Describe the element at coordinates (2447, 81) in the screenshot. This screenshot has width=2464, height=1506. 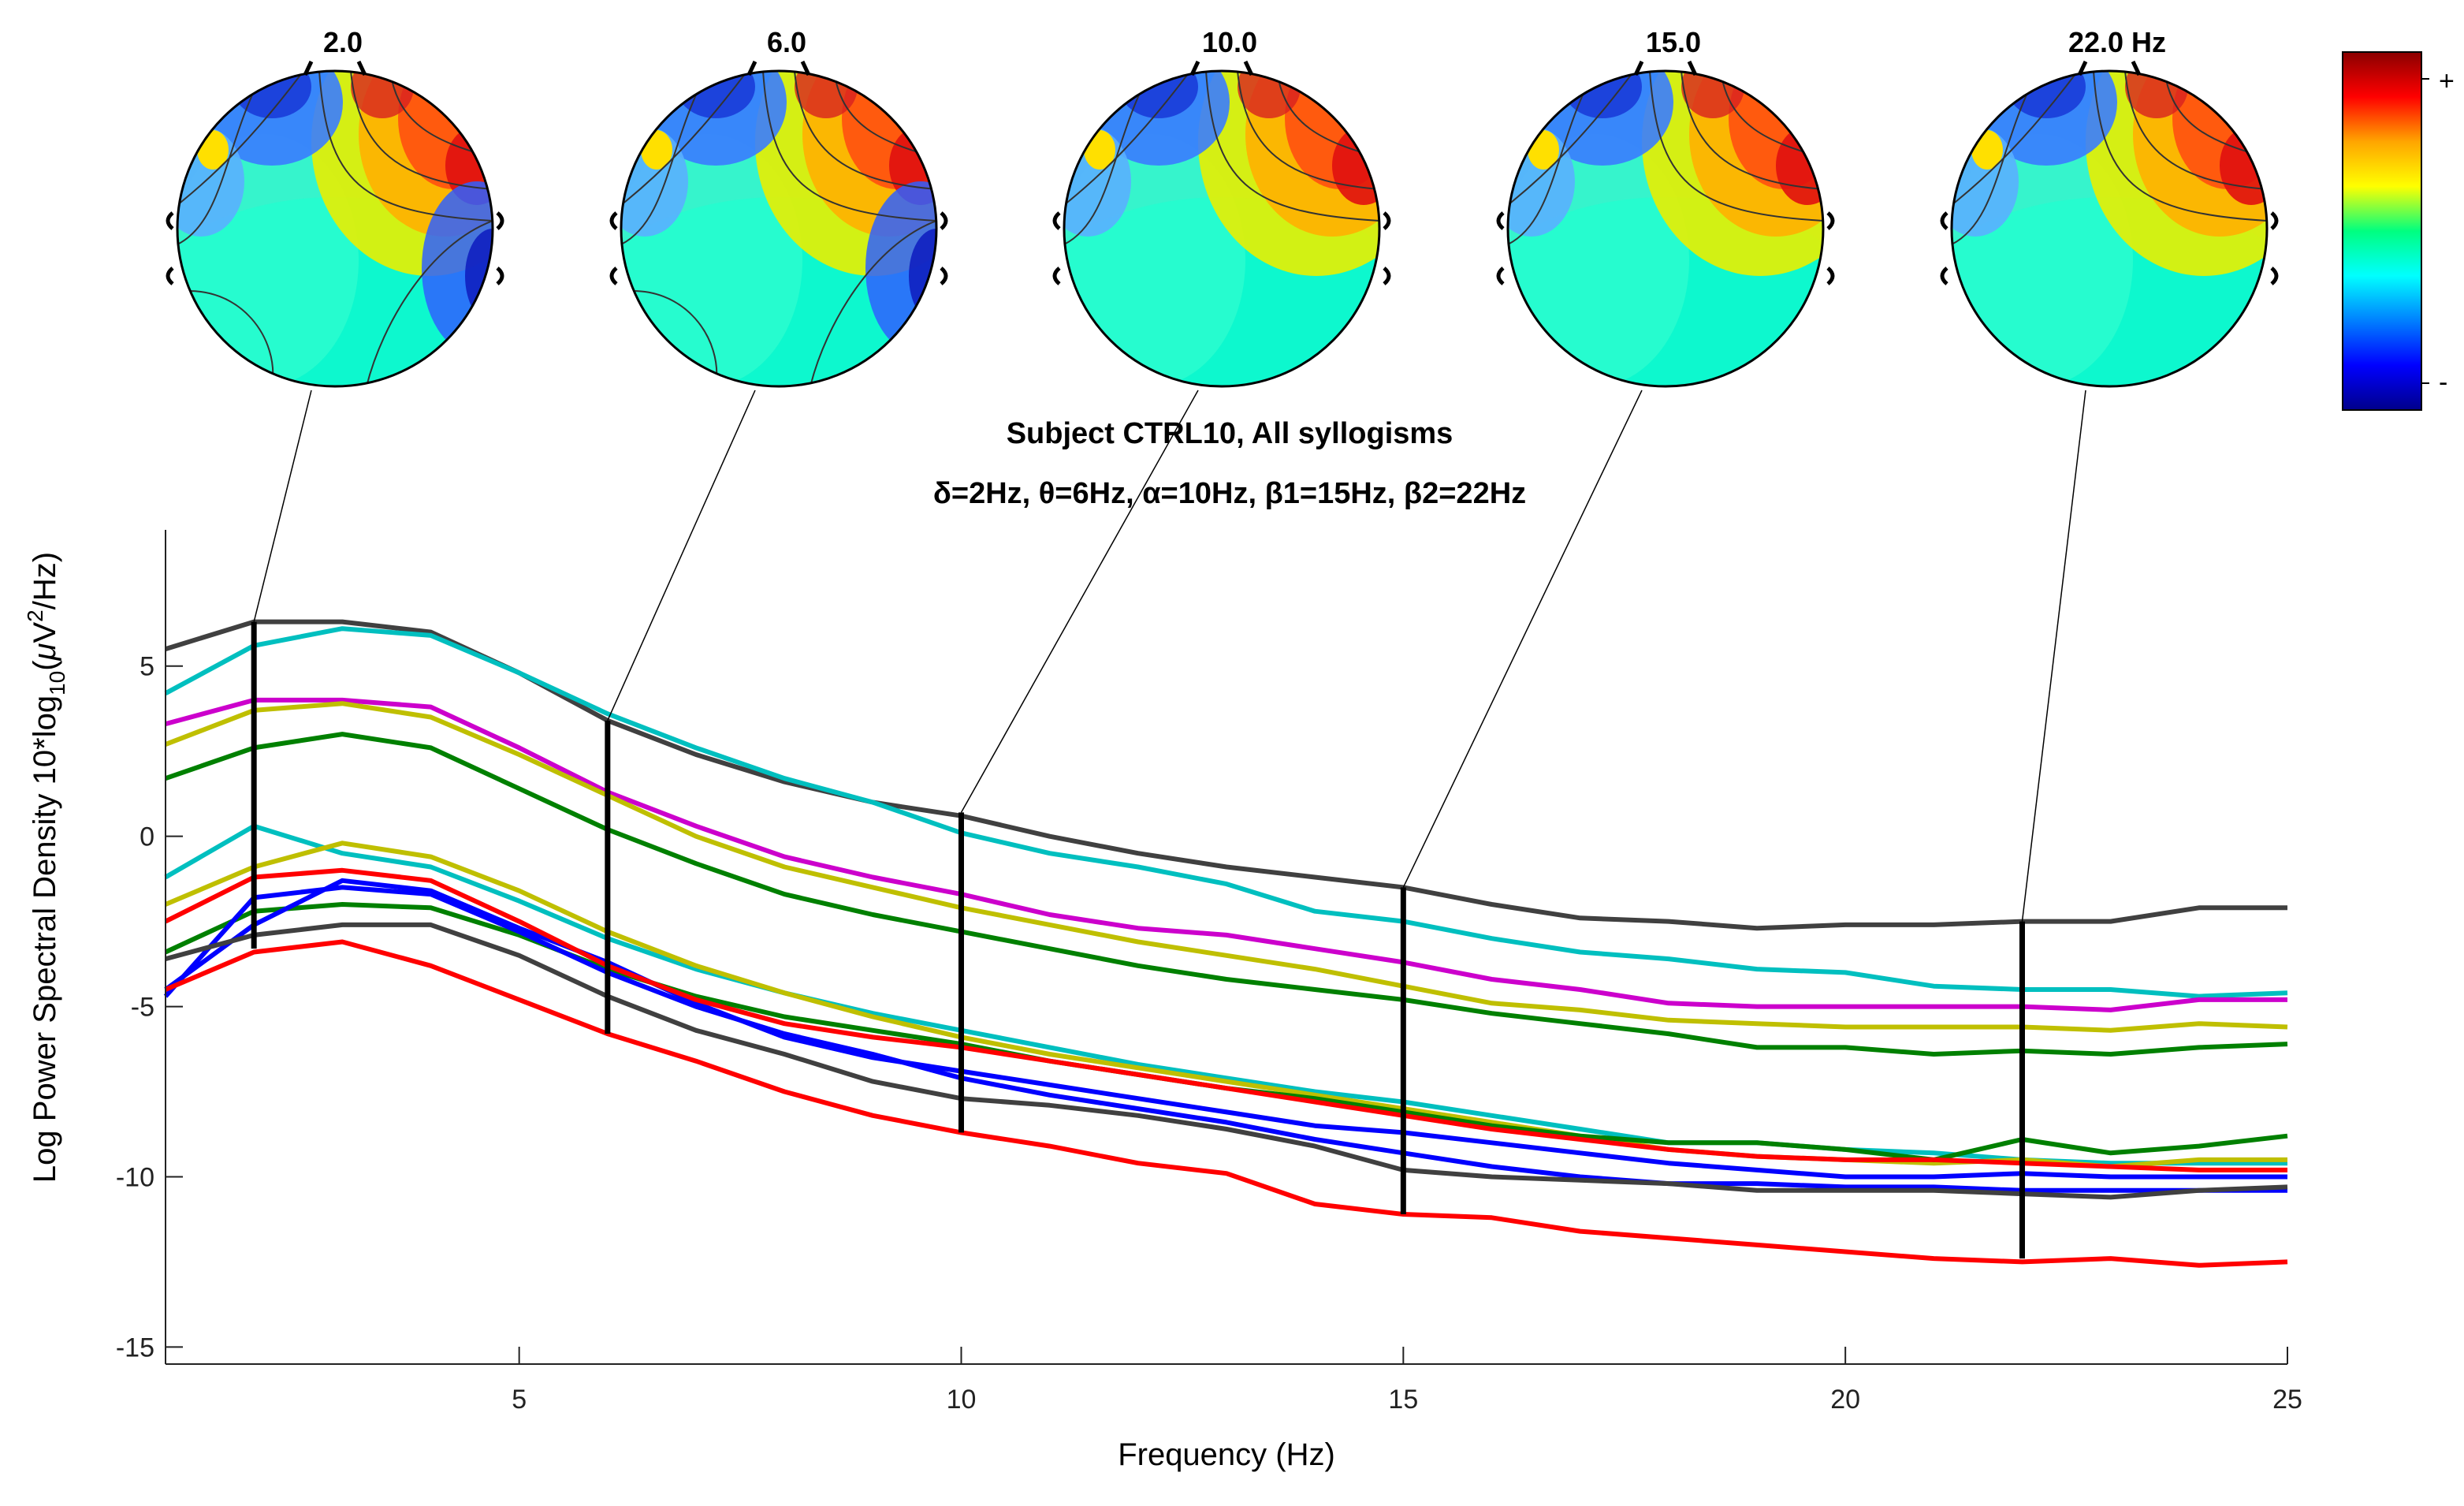
I see `colorbar-plus-label: +` at that location.